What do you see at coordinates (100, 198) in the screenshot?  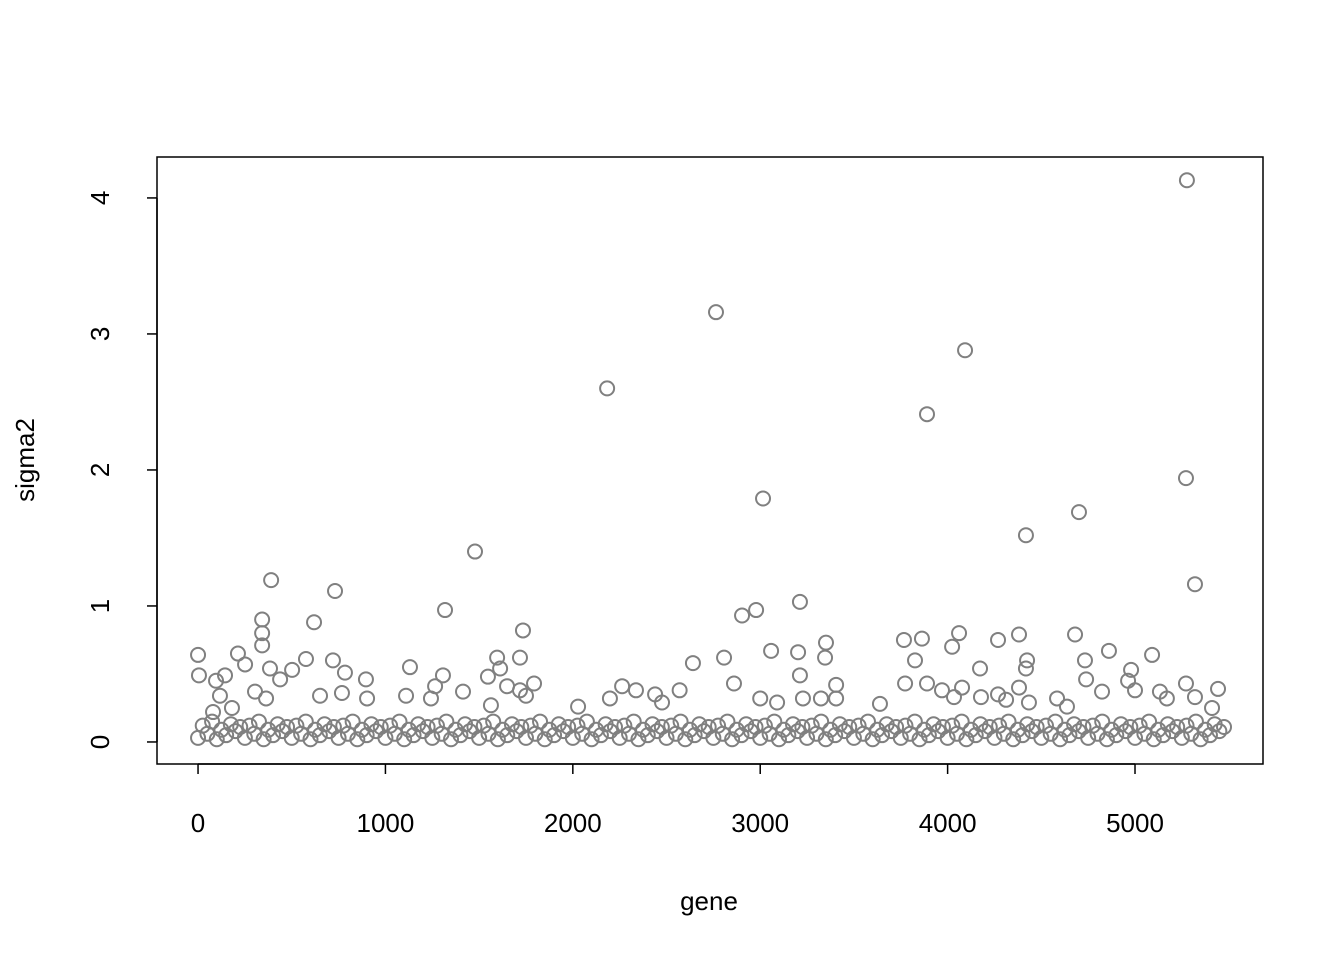 I see `y-tick-label: 4` at bounding box center [100, 198].